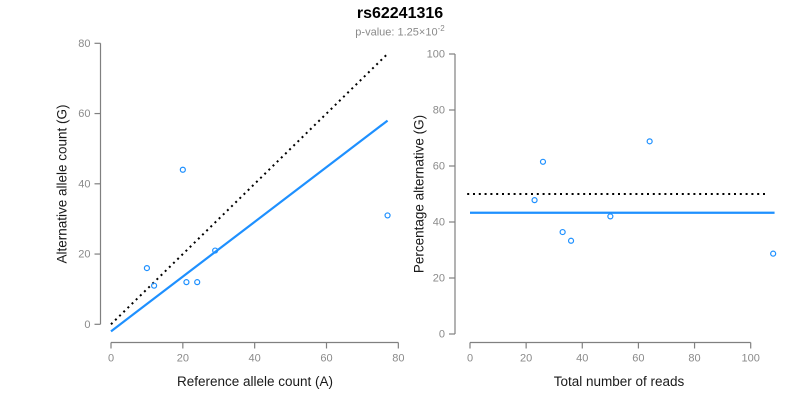 This screenshot has width=800, height=400. I want to click on right-x-tick-label: 100, so click(751, 359).